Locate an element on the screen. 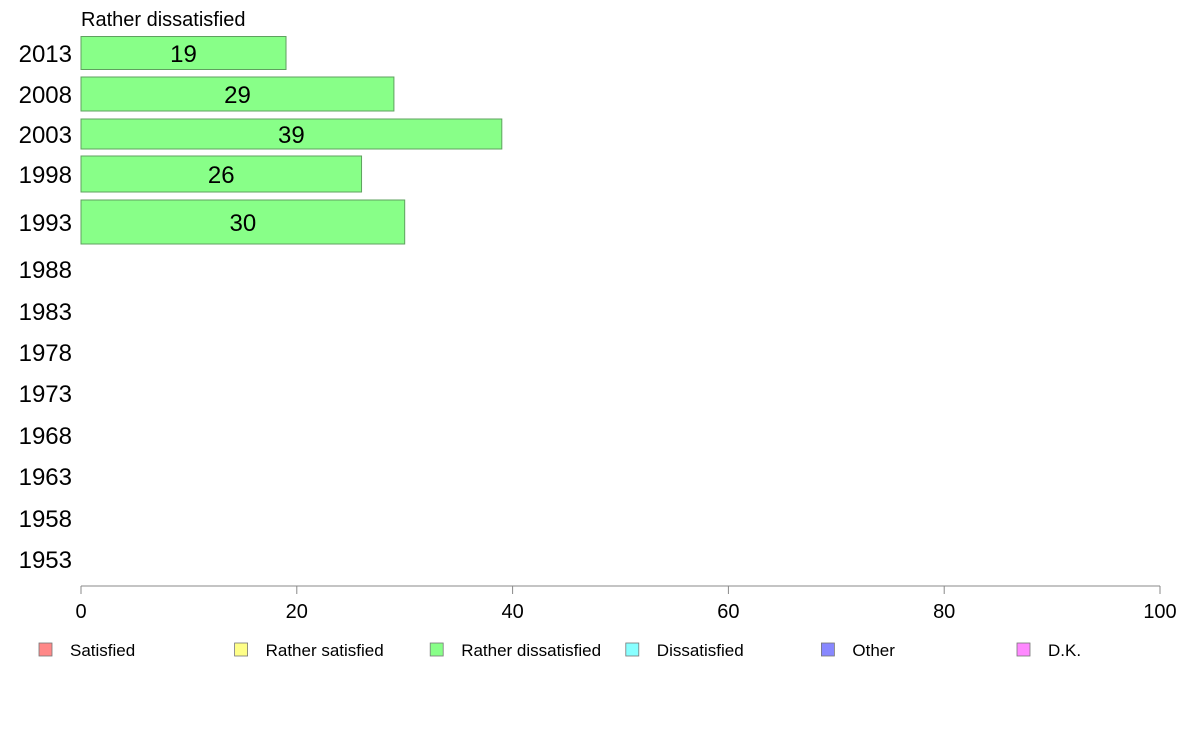 The width and height of the screenshot is (1188, 736). year-label: 1978 is located at coordinates (45, 353).